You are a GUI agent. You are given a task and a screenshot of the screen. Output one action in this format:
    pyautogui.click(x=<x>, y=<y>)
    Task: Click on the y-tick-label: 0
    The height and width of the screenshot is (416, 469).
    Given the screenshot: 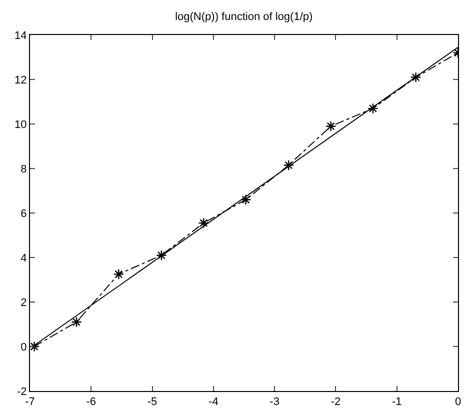 What is the action you would take?
    pyautogui.click(x=23, y=347)
    